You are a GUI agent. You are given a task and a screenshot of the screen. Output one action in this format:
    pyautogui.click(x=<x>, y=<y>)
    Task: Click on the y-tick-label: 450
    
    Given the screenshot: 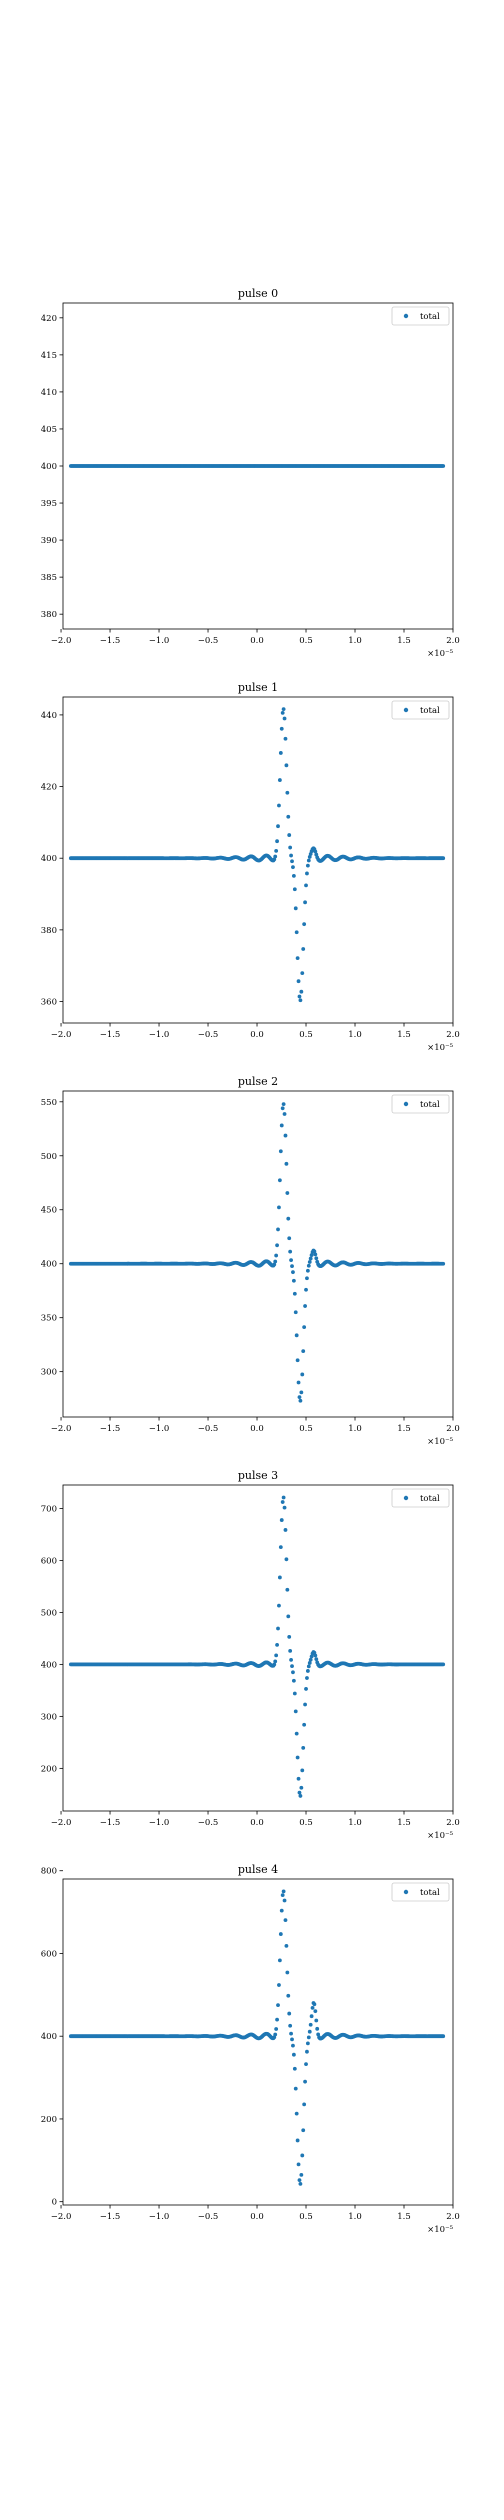 What is the action you would take?
    pyautogui.click(x=49, y=1211)
    